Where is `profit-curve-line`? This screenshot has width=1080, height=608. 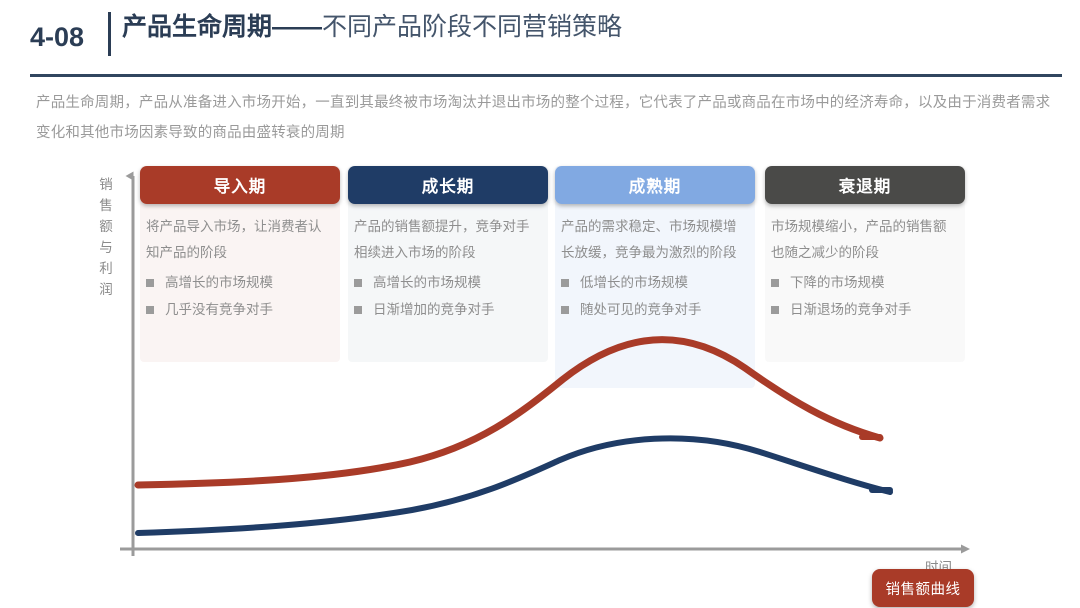
profit-curve-line is located at coordinates (514, 485).